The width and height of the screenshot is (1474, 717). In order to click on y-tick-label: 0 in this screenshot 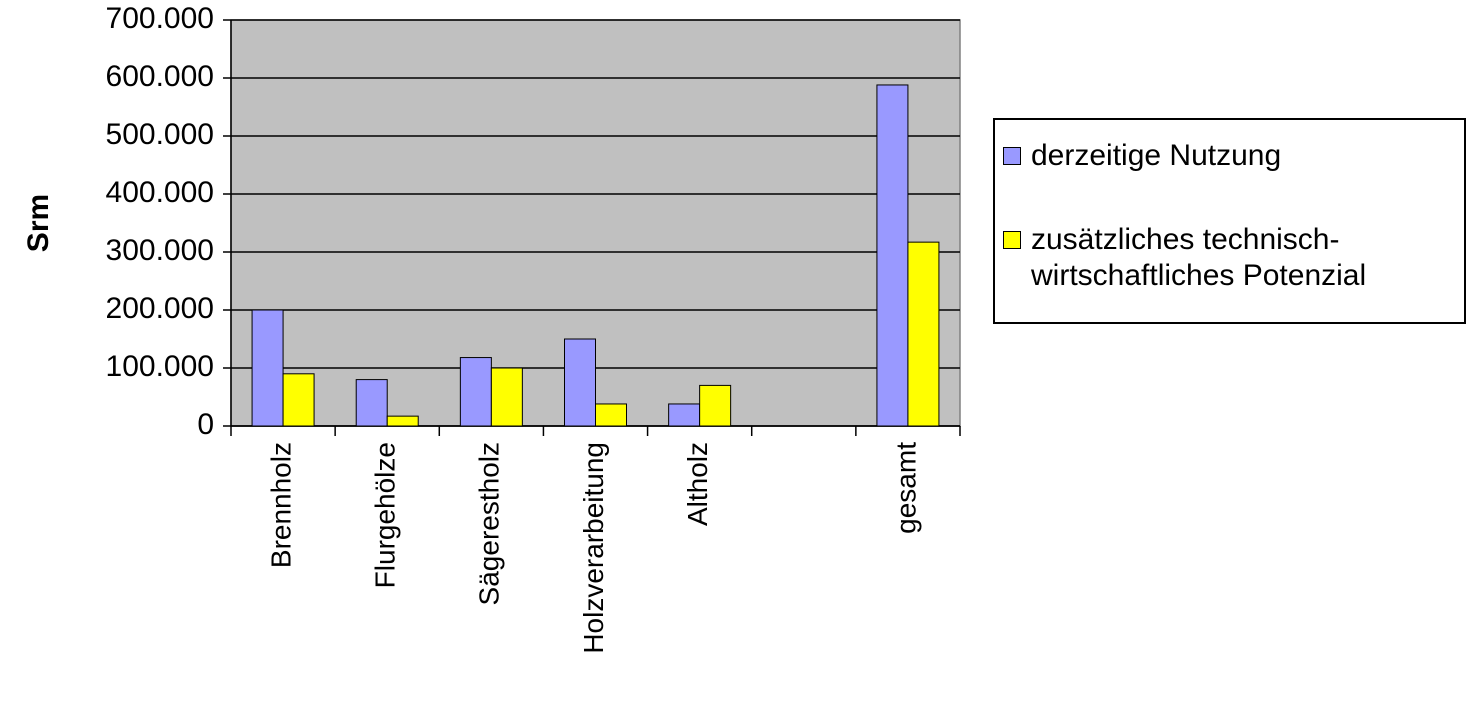, I will do `click(205, 424)`.